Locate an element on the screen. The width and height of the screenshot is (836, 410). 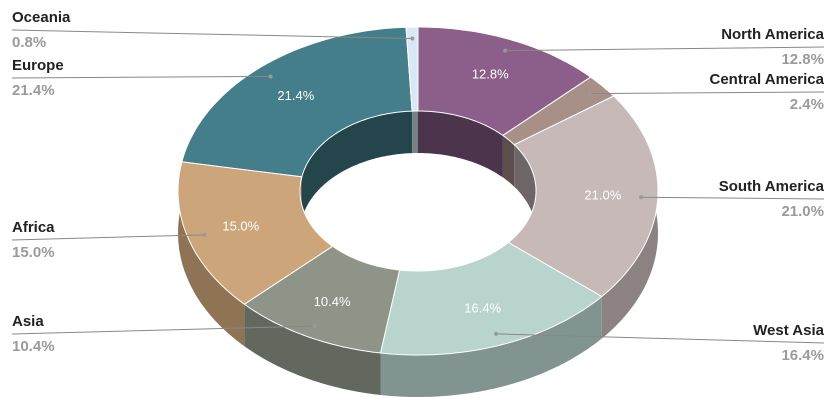
legend-value: 2.4% is located at coordinates (807, 104).